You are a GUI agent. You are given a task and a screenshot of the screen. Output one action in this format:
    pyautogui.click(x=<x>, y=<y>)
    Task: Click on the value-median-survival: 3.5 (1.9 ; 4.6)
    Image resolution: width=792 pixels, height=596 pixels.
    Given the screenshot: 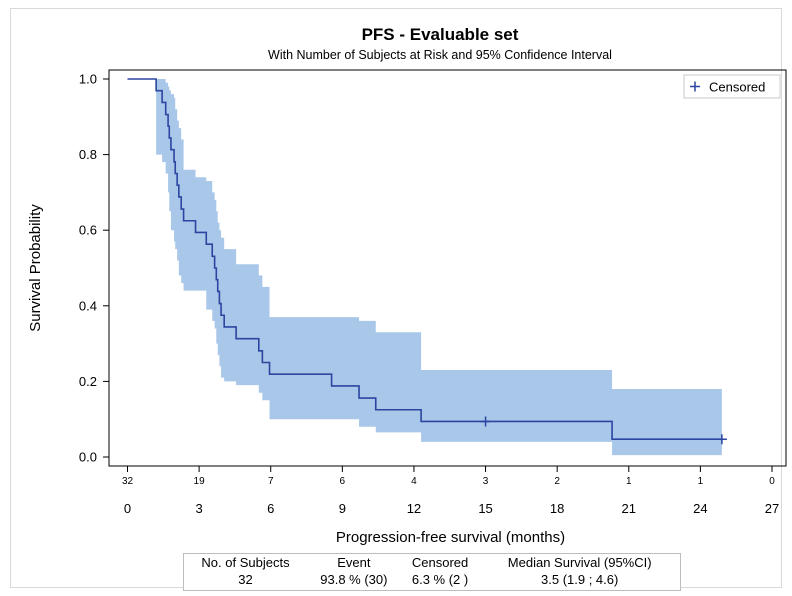 What is the action you would take?
    pyautogui.click(x=580, y=579)
    